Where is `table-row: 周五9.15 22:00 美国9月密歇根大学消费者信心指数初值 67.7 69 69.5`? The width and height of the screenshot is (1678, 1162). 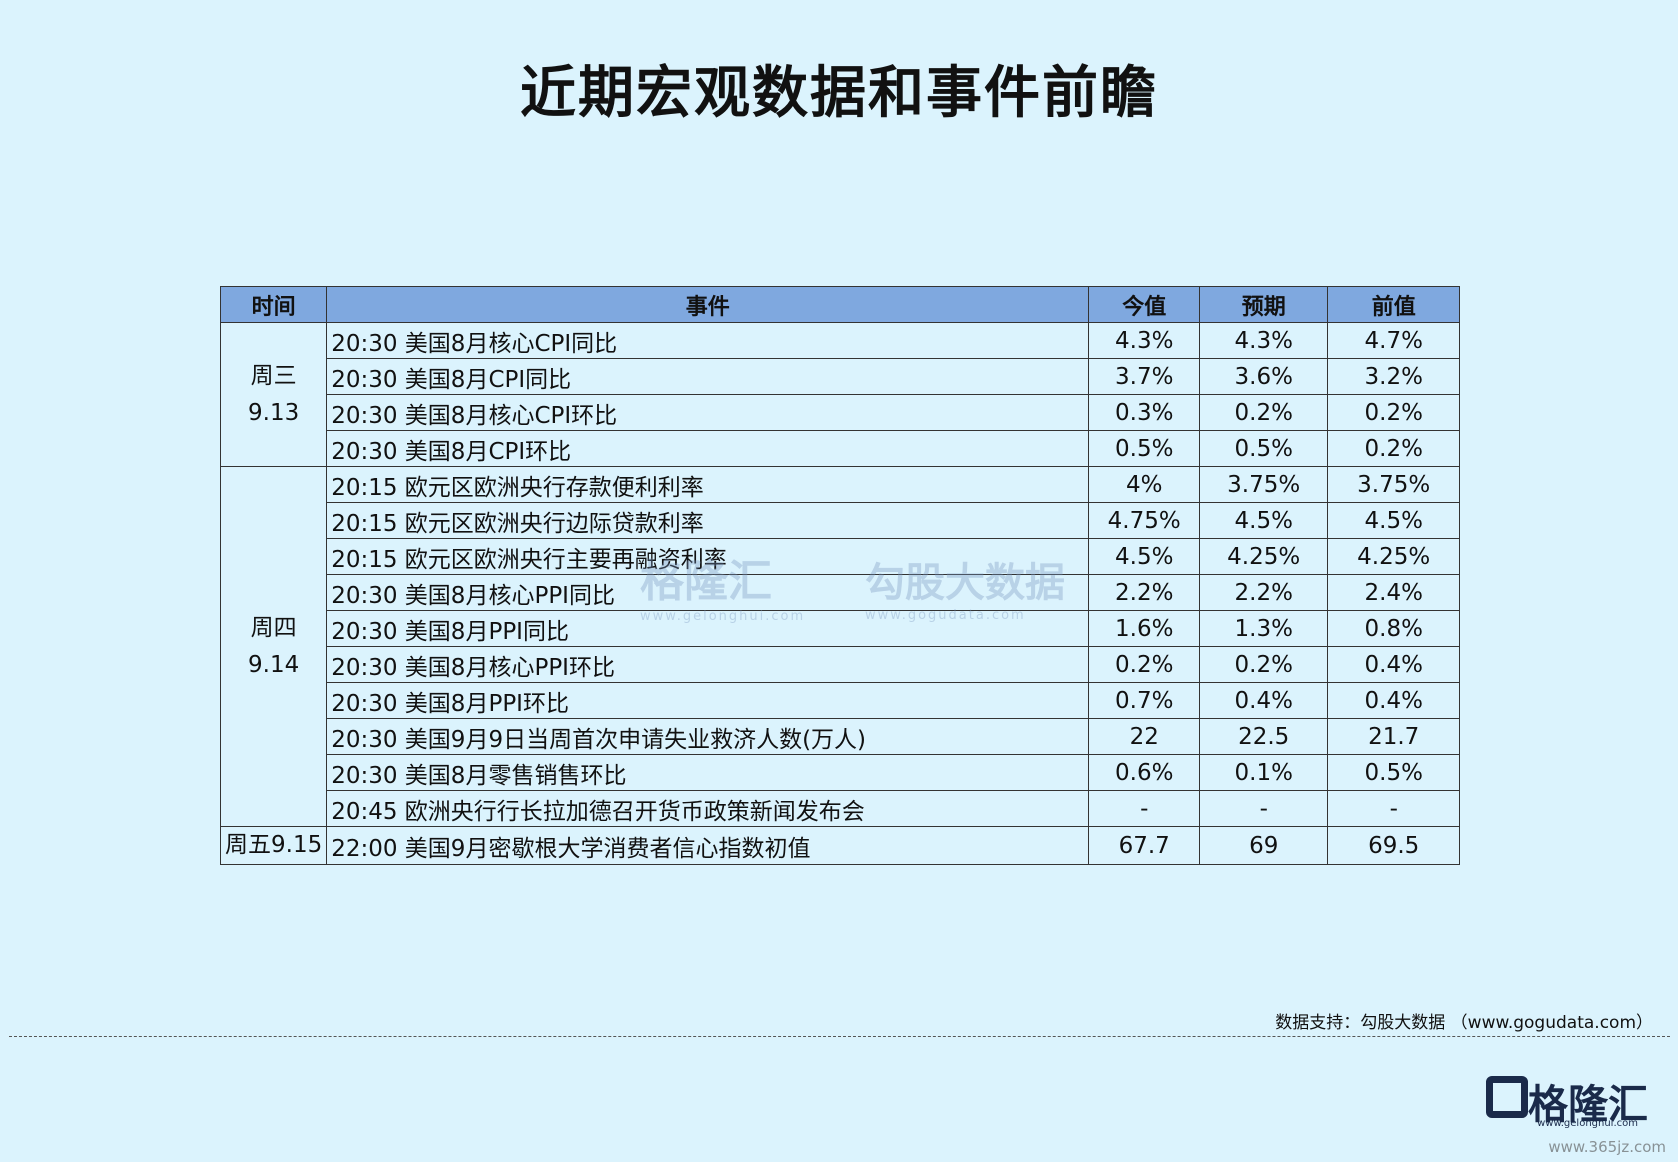 table-row: 周五9.15 22:00 美国9月密歇根大学消费者信心指数初值 67.7 69 69.5 is located at coordinates (840, 845).